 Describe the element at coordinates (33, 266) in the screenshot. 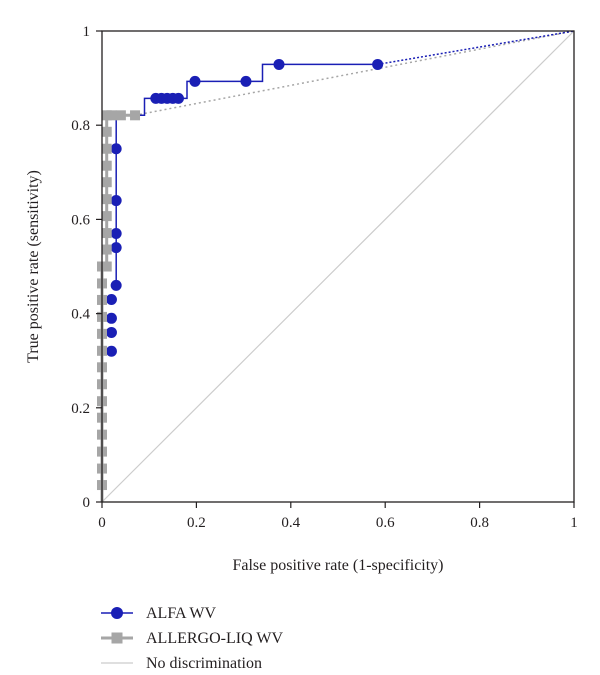

I see `y-axis-title: True positive rate (sensitivity)` at that location.